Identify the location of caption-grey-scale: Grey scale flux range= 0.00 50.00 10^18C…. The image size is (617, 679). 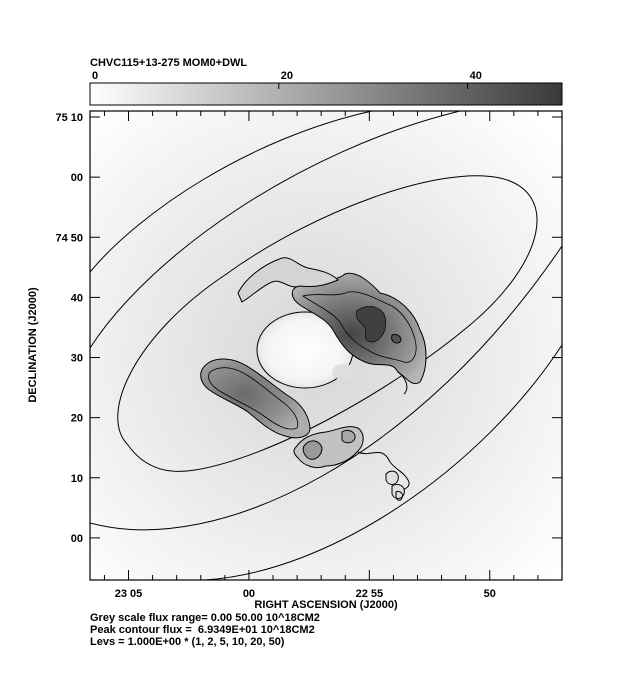
(205, 618).